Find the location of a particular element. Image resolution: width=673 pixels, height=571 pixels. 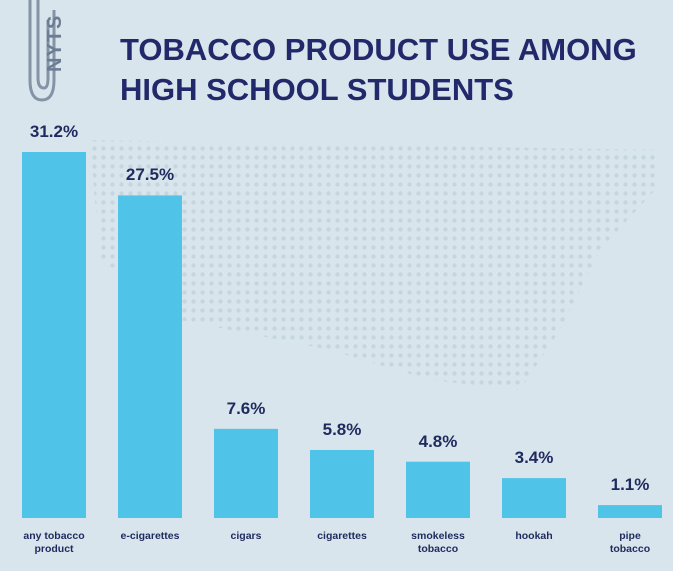

paperclip is located at coordinates (42, 51).